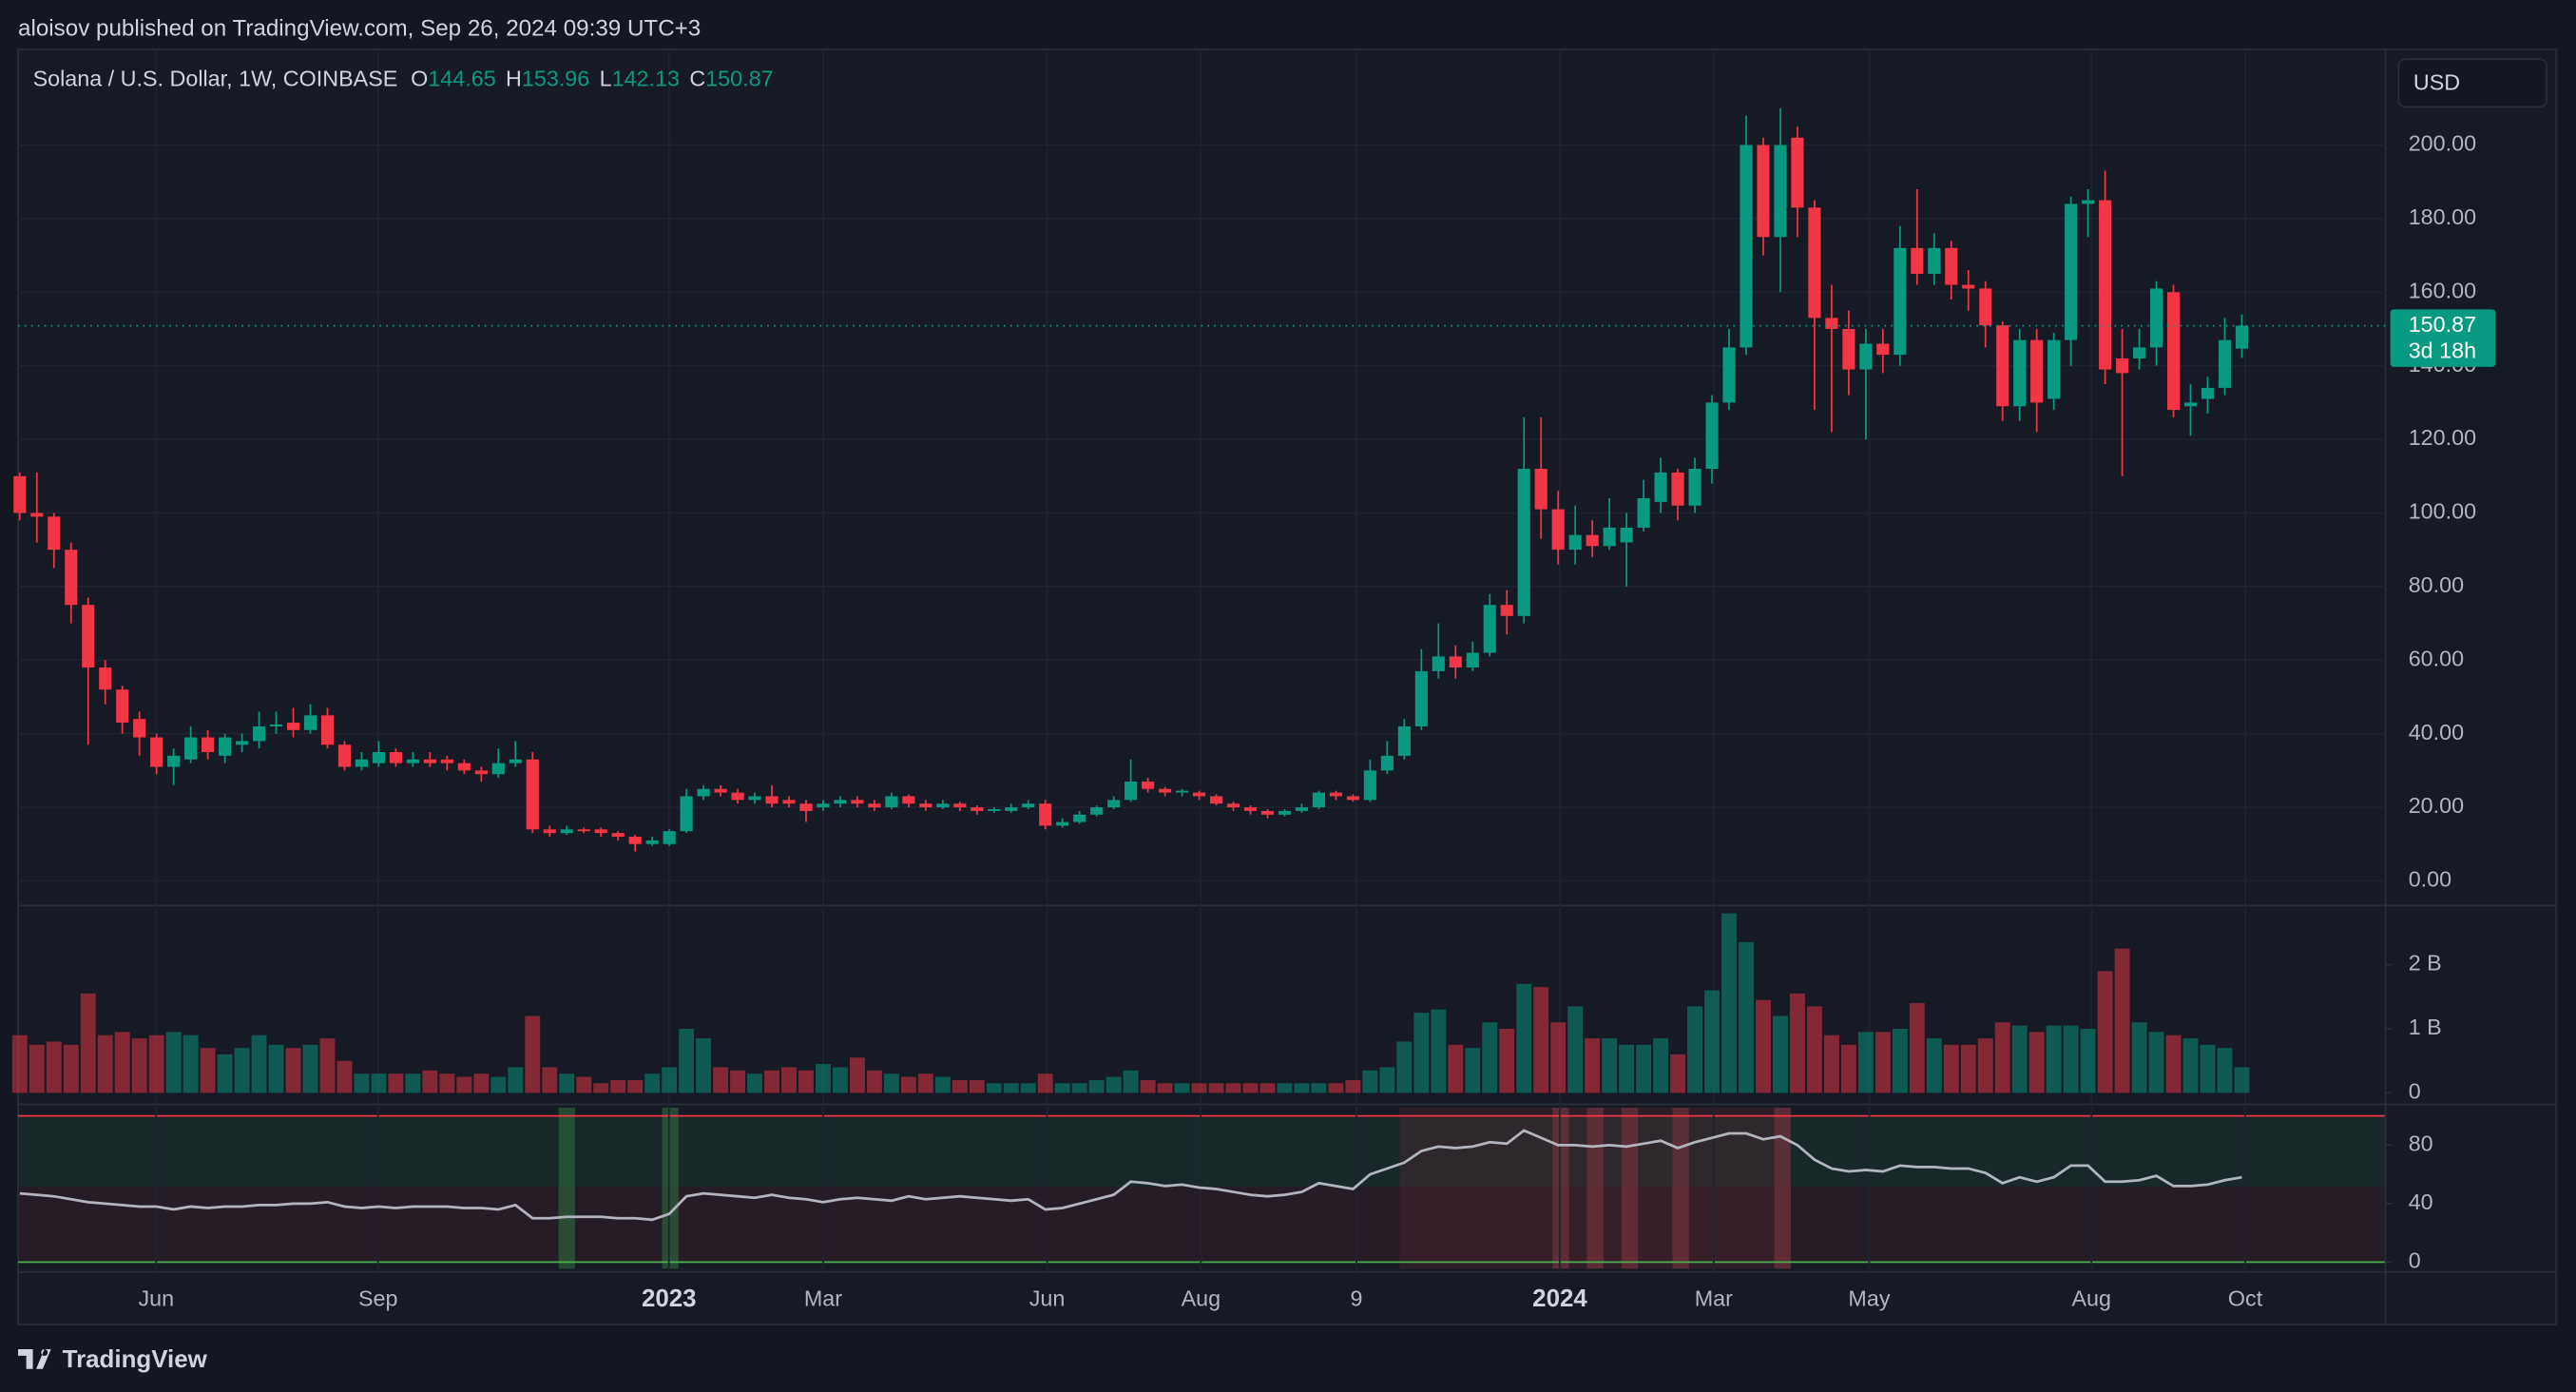 The image size is (2576, 1392). Describe the element at coordinates (2443, 511) in the screenshot. I see `y-tick-label: 100.00` at that location.